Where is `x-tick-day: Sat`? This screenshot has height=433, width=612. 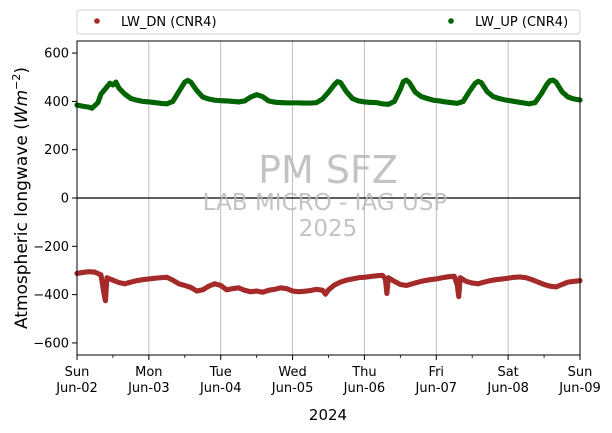
x-tick-day: Sat is located at coordinates (507, 372).